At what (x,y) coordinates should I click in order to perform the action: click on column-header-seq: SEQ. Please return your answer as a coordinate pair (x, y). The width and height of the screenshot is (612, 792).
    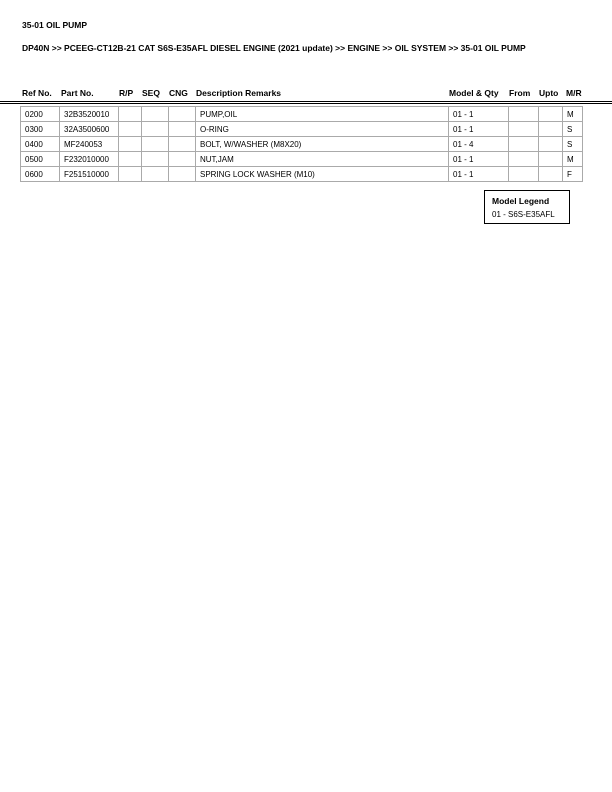
    Looking at the image, I should click on (151, 93).